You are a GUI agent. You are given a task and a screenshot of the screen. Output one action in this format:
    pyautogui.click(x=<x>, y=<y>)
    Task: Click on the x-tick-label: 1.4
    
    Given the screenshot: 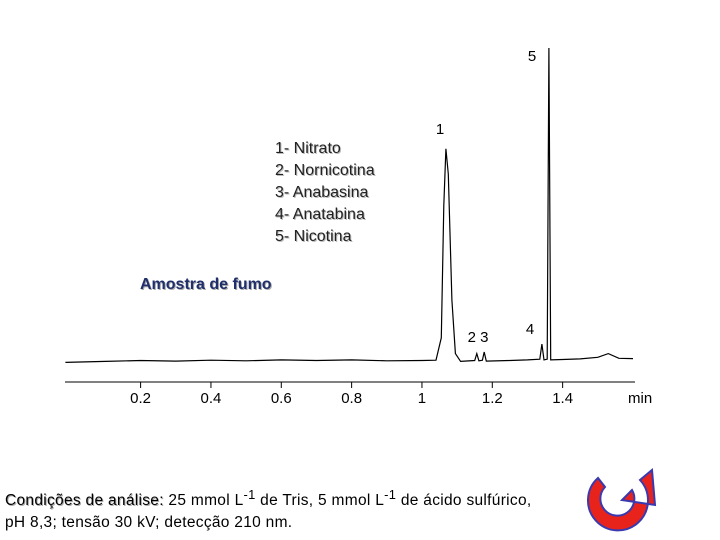 What is the action you would take?
    pyautogui.click(x=562, y=398)
    